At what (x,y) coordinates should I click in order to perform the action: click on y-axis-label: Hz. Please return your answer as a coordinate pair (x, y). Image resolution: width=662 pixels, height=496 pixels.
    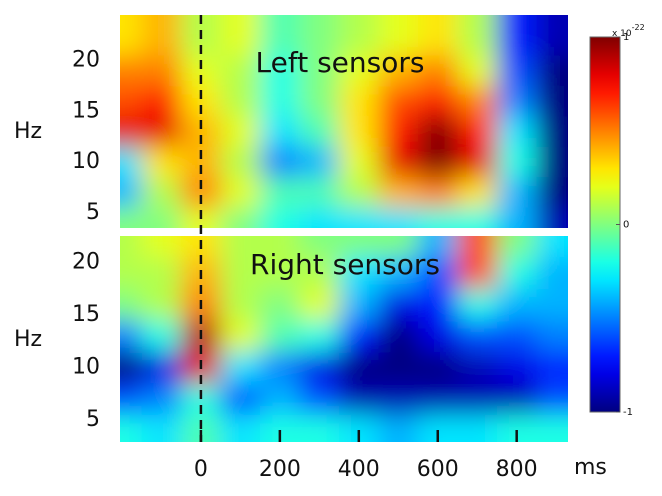
    Looking at the image, I should click on (28, 339).